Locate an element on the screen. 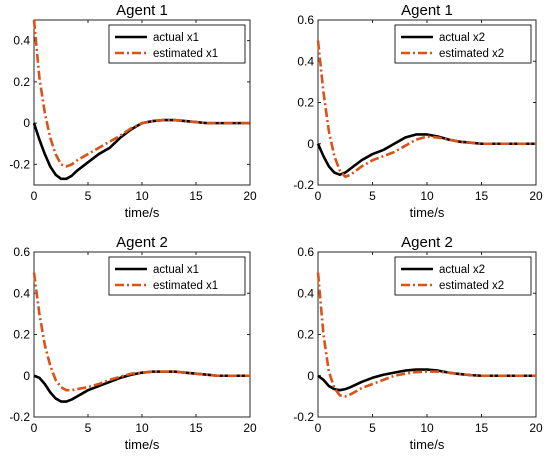 The width and height of the screenshot is (550, 461). series-line-actual-x2 is located at coordinates (426, 154).